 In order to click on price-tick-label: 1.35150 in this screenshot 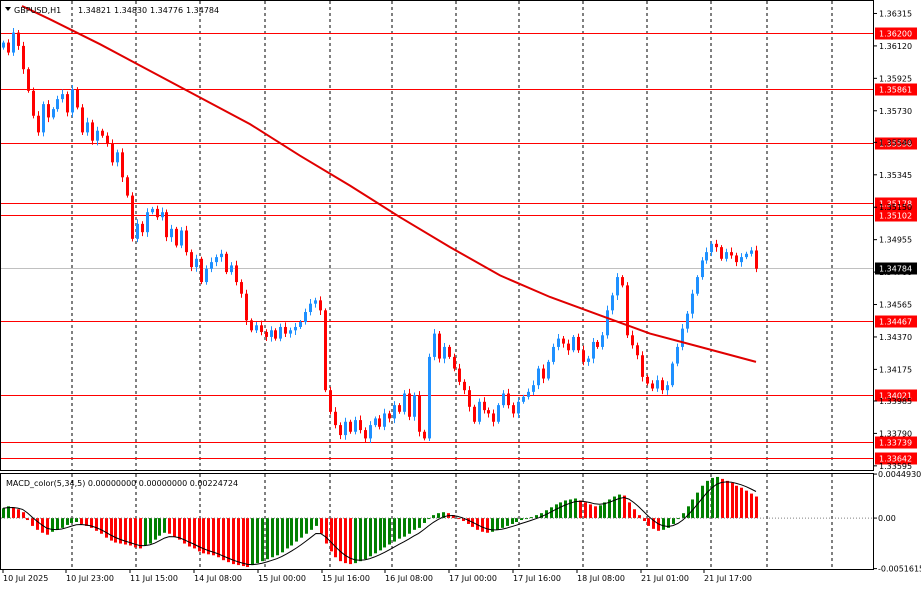, I will do `click(895, 207)`.